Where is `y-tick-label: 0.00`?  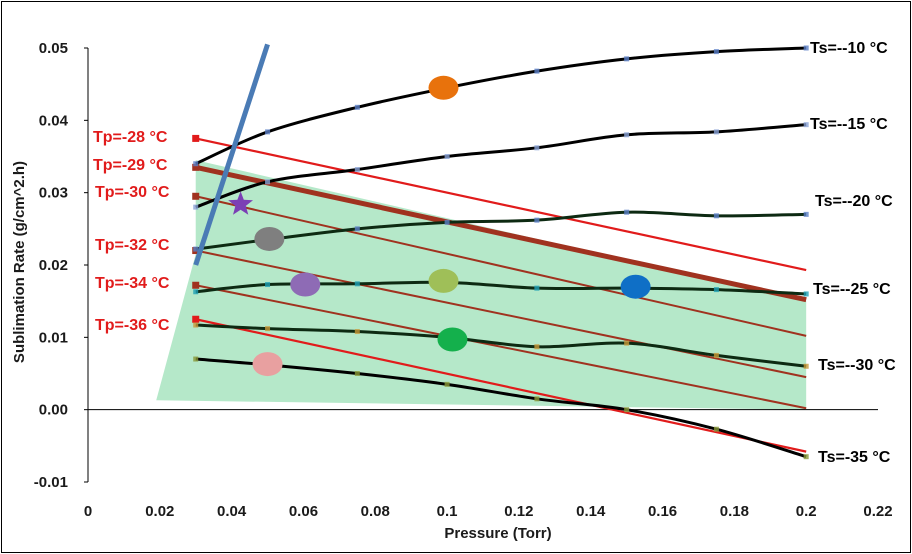
y-tick-label: 0.00 is located at coordinates (53, 410).